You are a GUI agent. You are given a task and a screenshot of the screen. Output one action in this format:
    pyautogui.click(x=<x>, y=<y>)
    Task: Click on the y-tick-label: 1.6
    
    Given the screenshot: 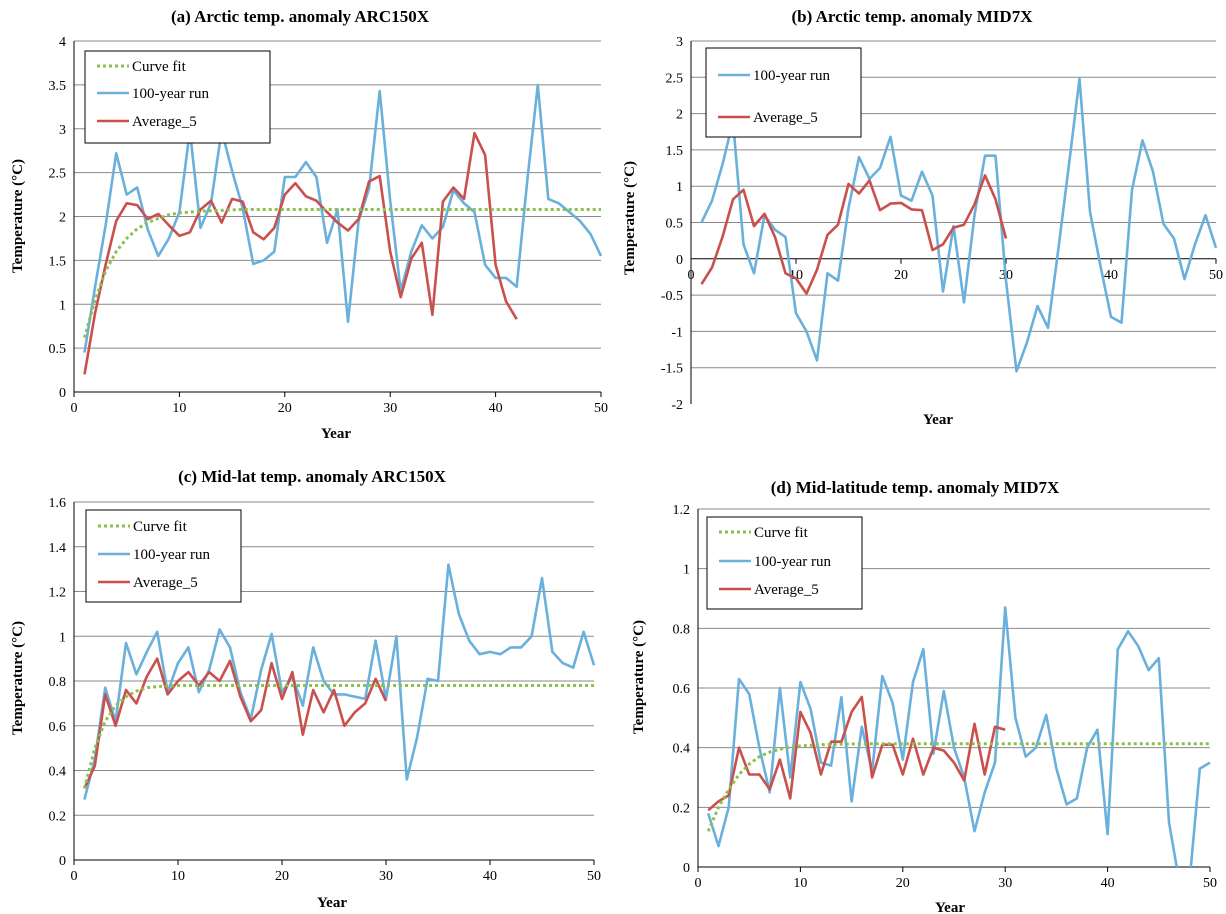 What is the action you would take?
    pyautogui.click(x=58, y=503)
    